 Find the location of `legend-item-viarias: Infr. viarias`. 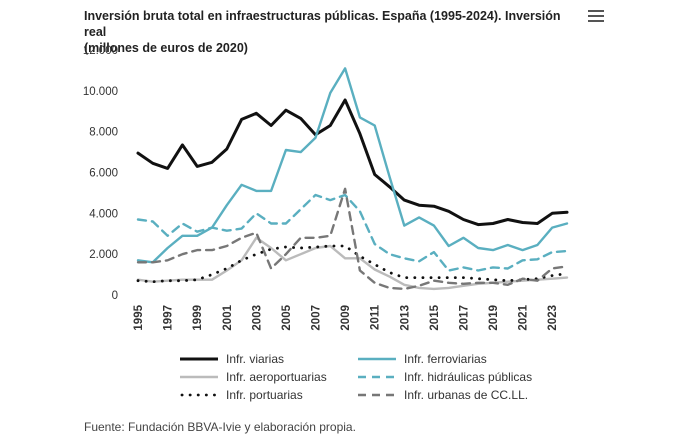

legend-item-viarias: Infr. viarias is located at coordinates (232, 359).